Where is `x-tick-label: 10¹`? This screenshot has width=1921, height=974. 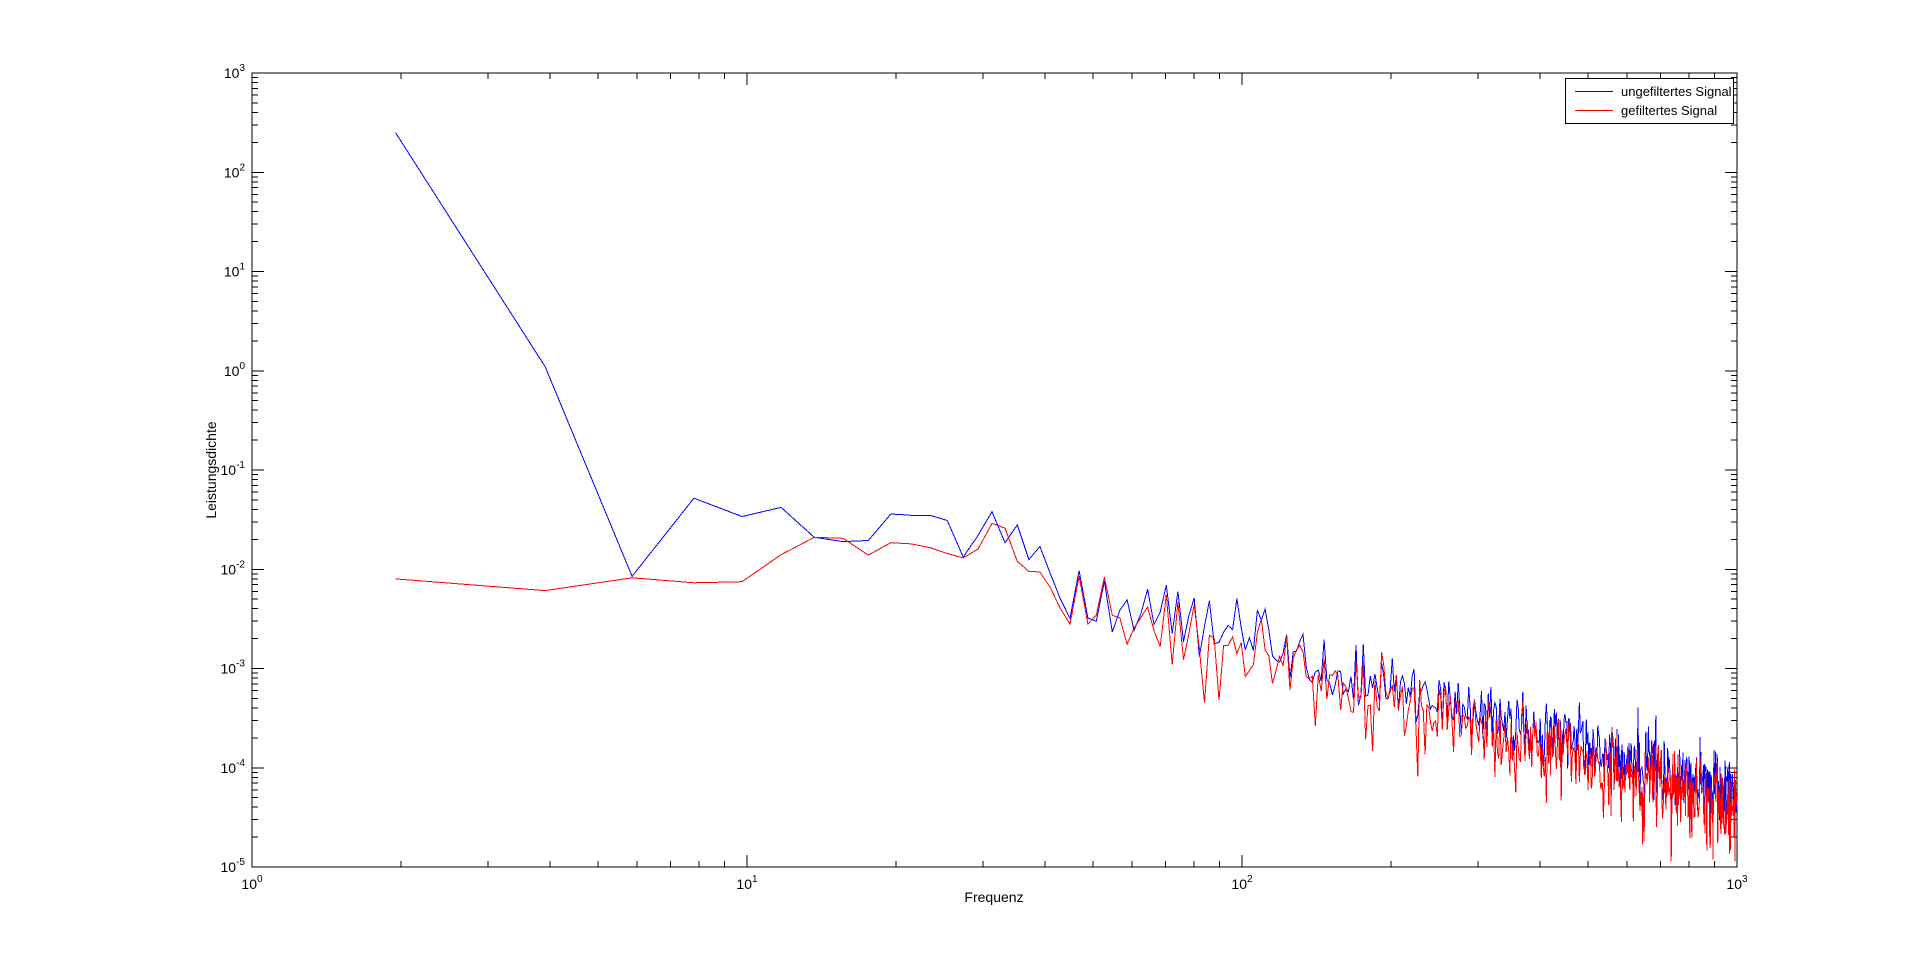
x-tick-label: 10¹ is located at coordinates (747, 883).